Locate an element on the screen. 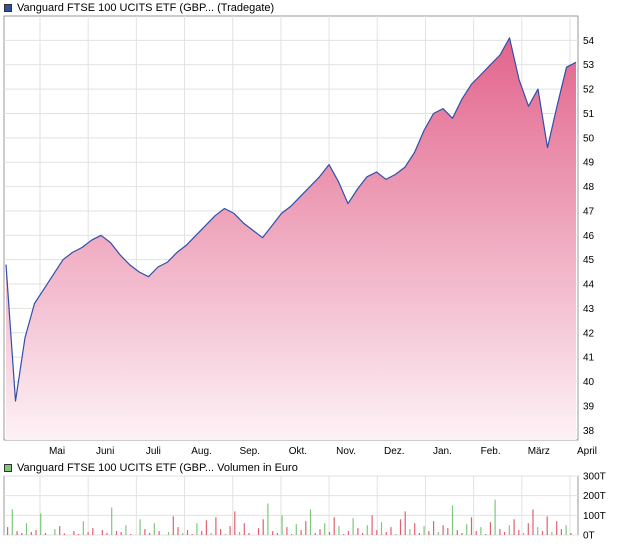  volume-chart: 0T 100T 200T 300T is located at coordinates (304, 507).